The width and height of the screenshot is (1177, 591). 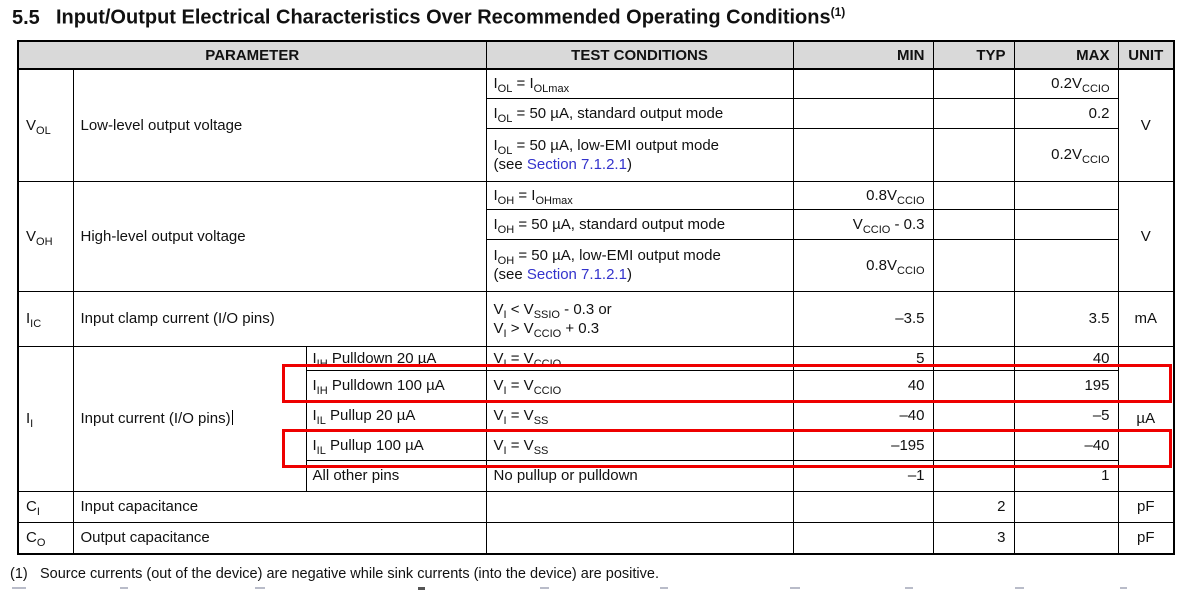 What do you see at coordinates (588, 589) in the screenshot?
I see `cutoff-next-line-artifact` at bounding box center [588, 589].